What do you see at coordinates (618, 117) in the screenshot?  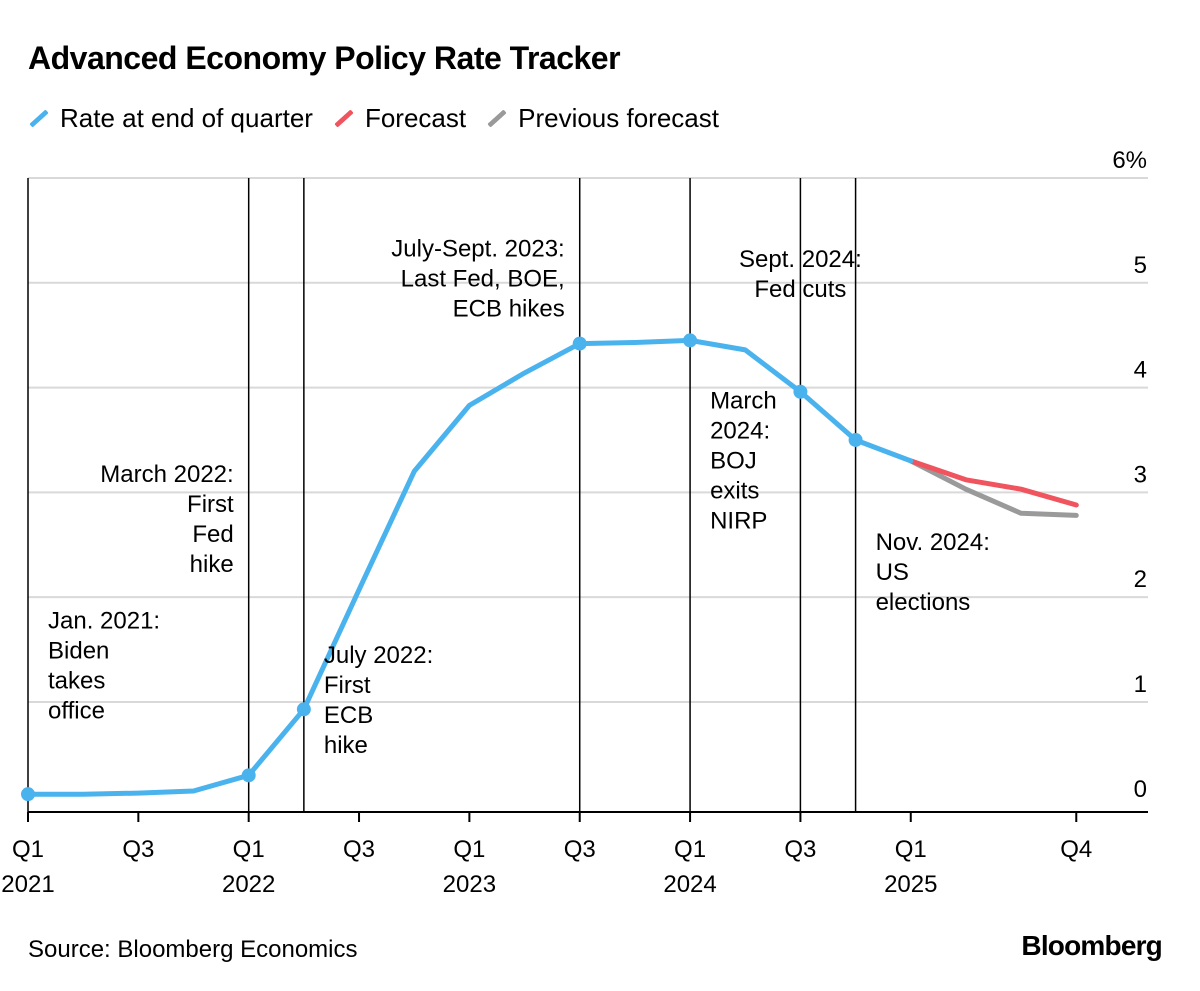 I see `legend-label-previous-forecast: Previous forecast` at bounding box center [618, 117].